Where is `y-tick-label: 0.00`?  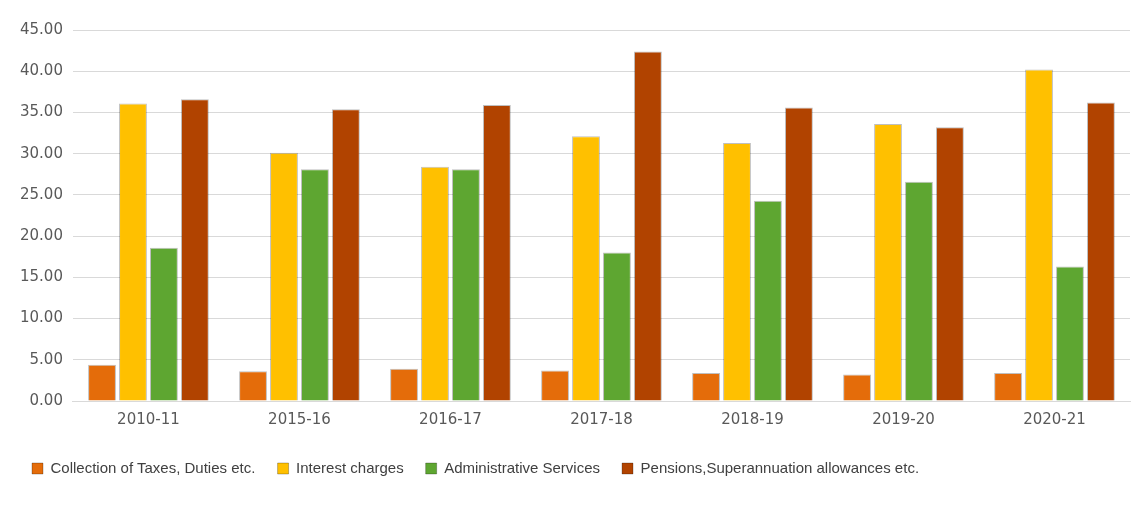 y-tick-label: 0.00 is located at coordinates (46, 399).